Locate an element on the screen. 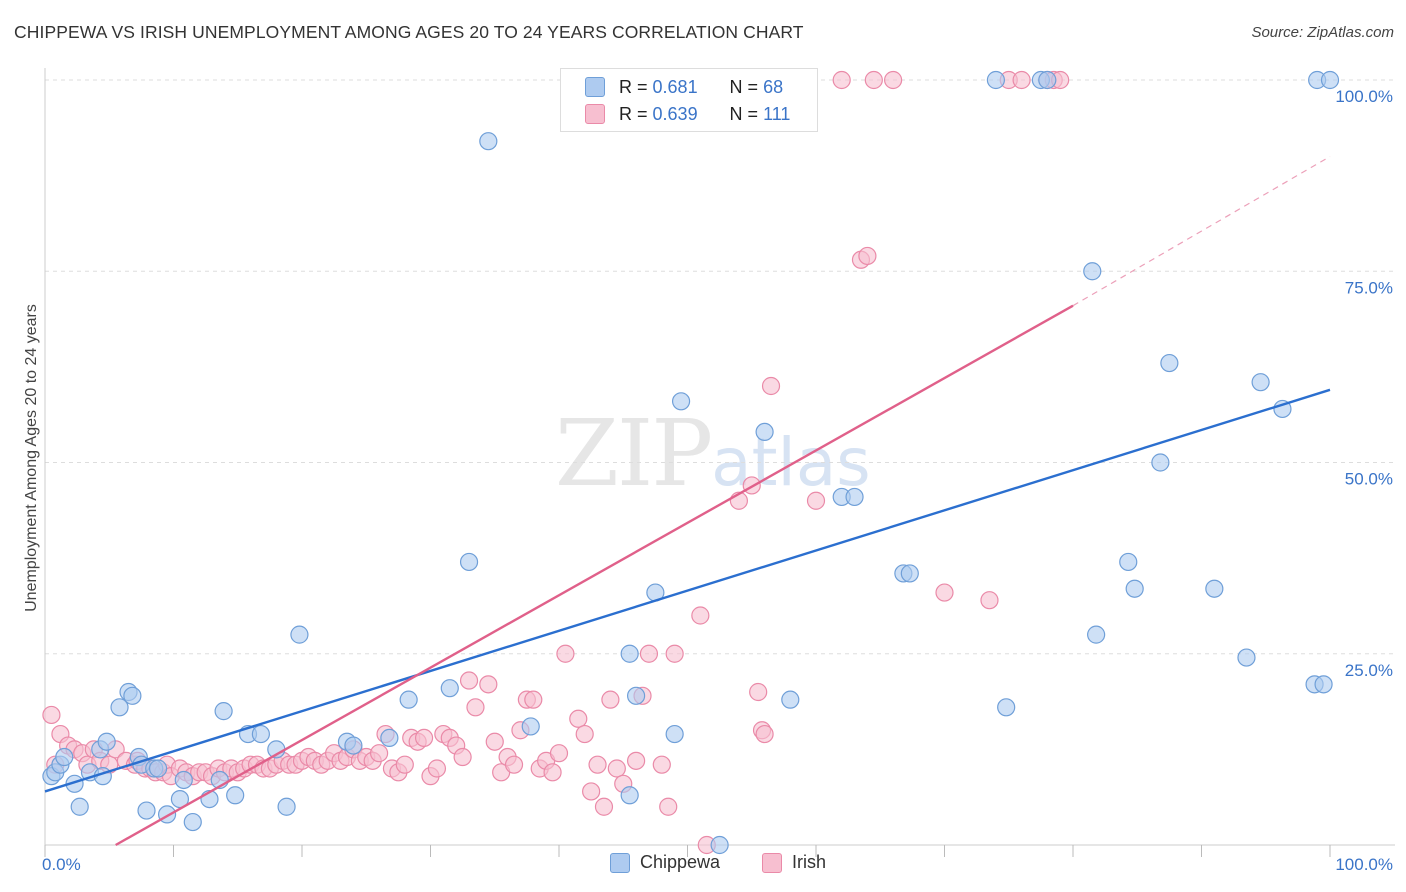 This screenshot has width=1406, height=892. x-tick-label: 100.0% is located at coordinates (1364, 864).